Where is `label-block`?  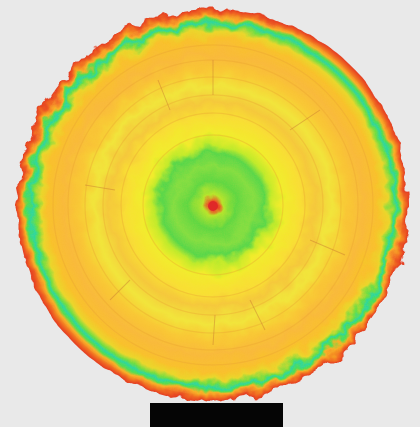 label-block is located at coordinates (216, 415).